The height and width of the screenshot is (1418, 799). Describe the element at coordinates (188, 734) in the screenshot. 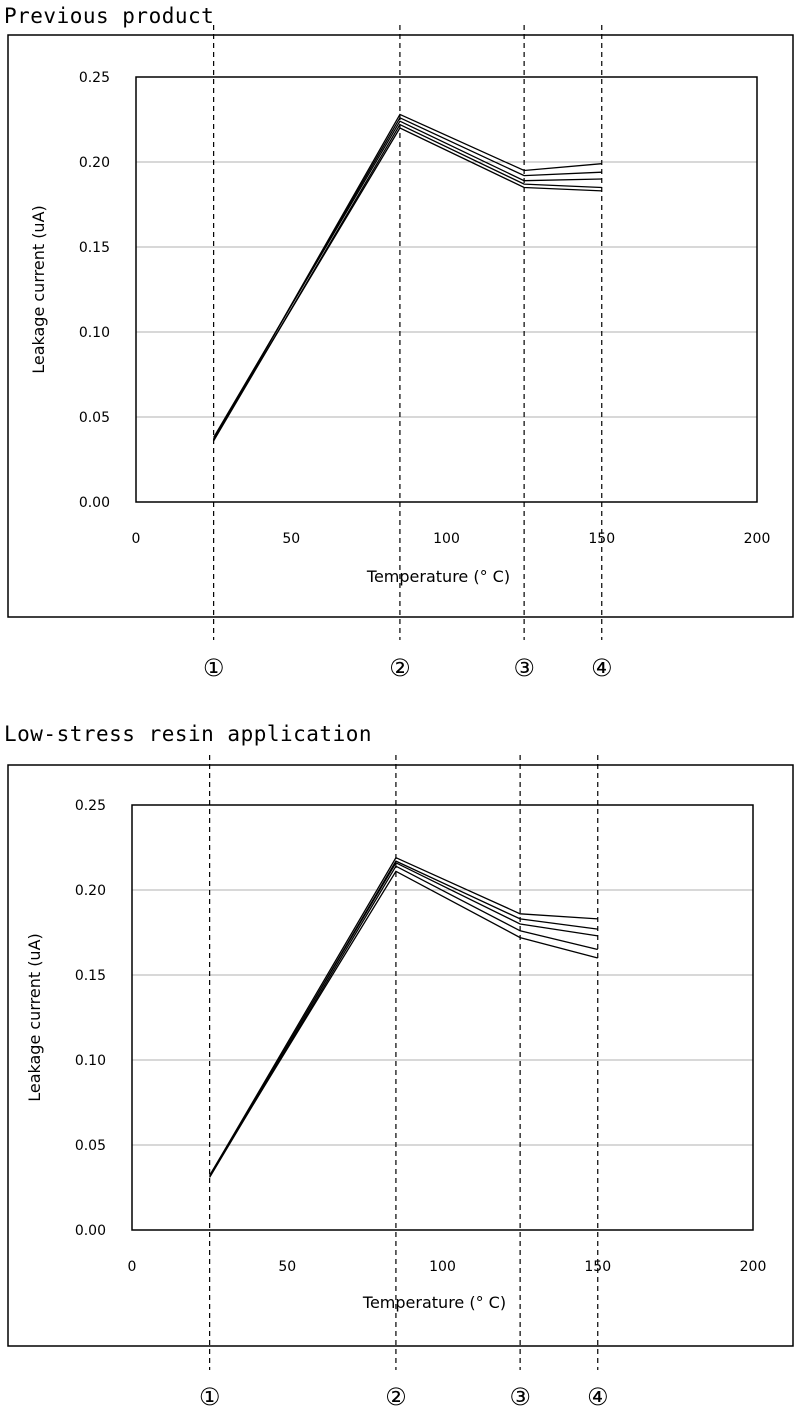

I see `chart-title: Low-stress resin application` at that location.